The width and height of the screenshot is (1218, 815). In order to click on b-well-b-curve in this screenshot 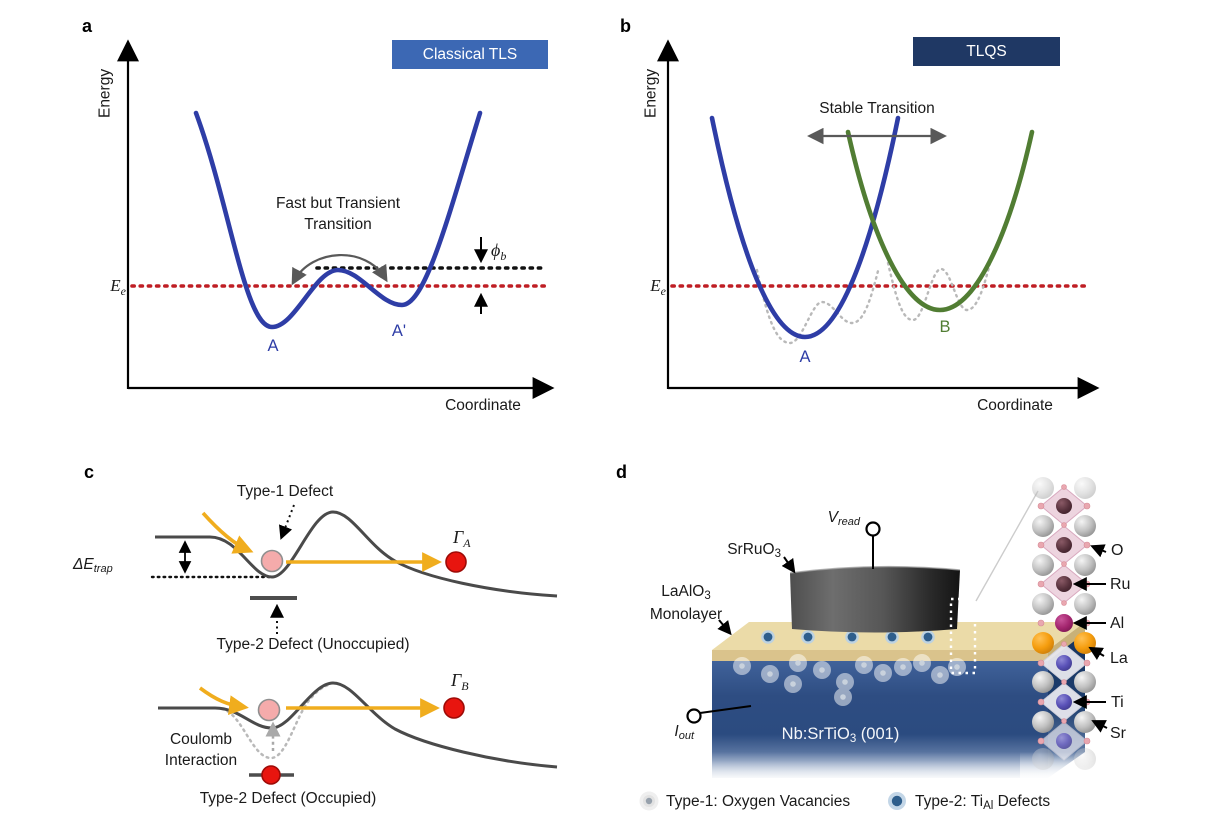, I will do `click(940, 221)`.